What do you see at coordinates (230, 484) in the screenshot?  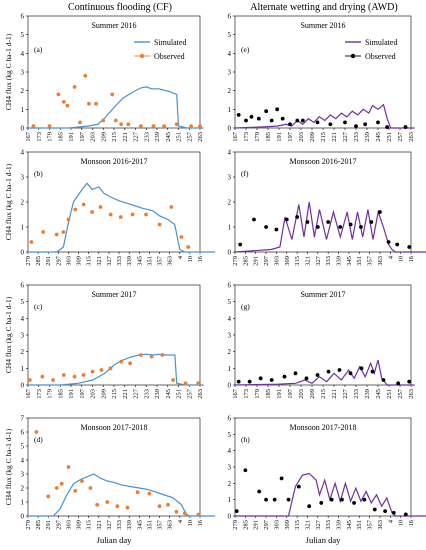 I see `y-tick-label: 2` at bounding box center [230, 484].